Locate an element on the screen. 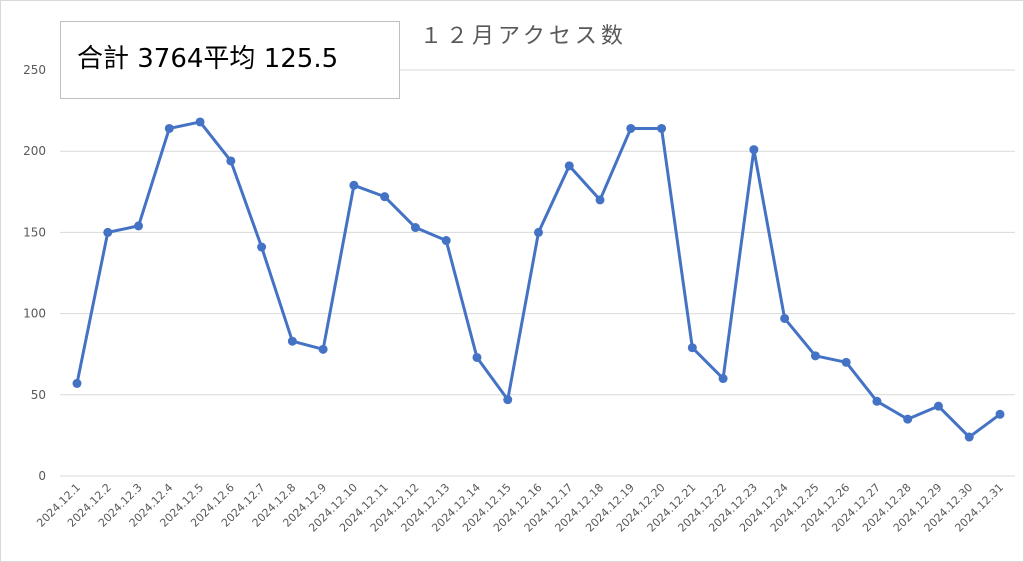 The height and width of the screenshot is (562, 1024). summary-text: 合計 3764平均 125.5 is located at coordinates (208, 59).